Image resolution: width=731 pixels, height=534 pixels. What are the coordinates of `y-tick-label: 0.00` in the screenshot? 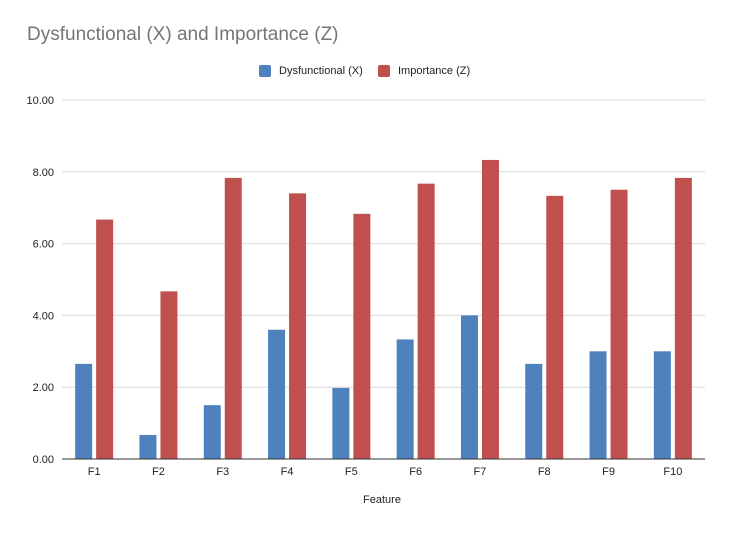 It's located at (43, 460).